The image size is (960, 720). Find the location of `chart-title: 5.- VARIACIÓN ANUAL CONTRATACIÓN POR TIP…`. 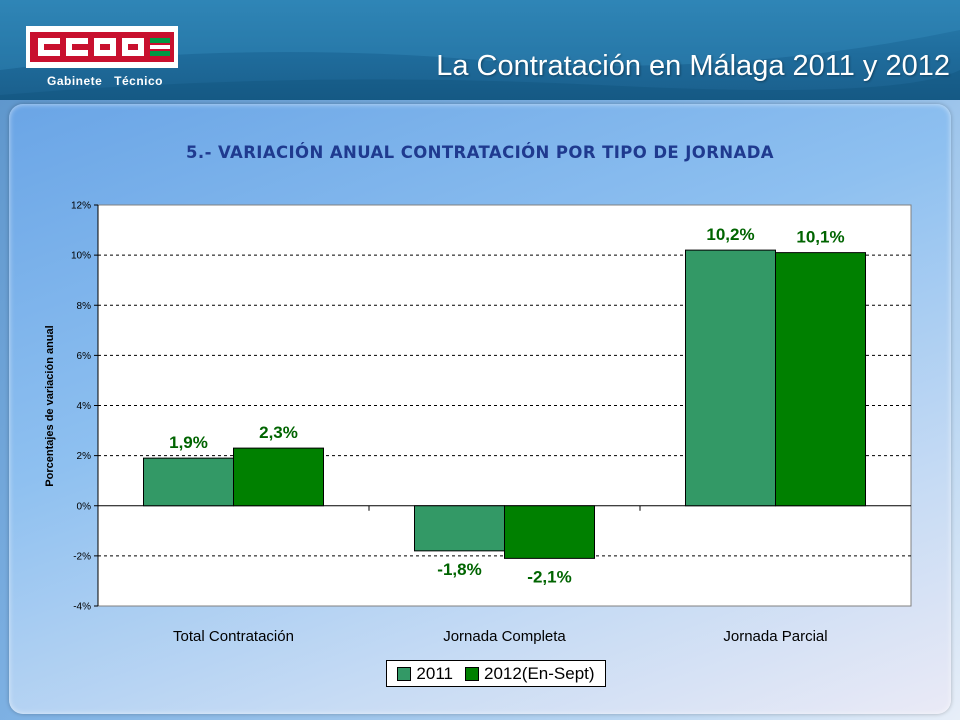

chart-title: 5.- VARIACIÓN ANUAL CONTRATACIÓN POR TIP… is located at coordinates (480, 152).